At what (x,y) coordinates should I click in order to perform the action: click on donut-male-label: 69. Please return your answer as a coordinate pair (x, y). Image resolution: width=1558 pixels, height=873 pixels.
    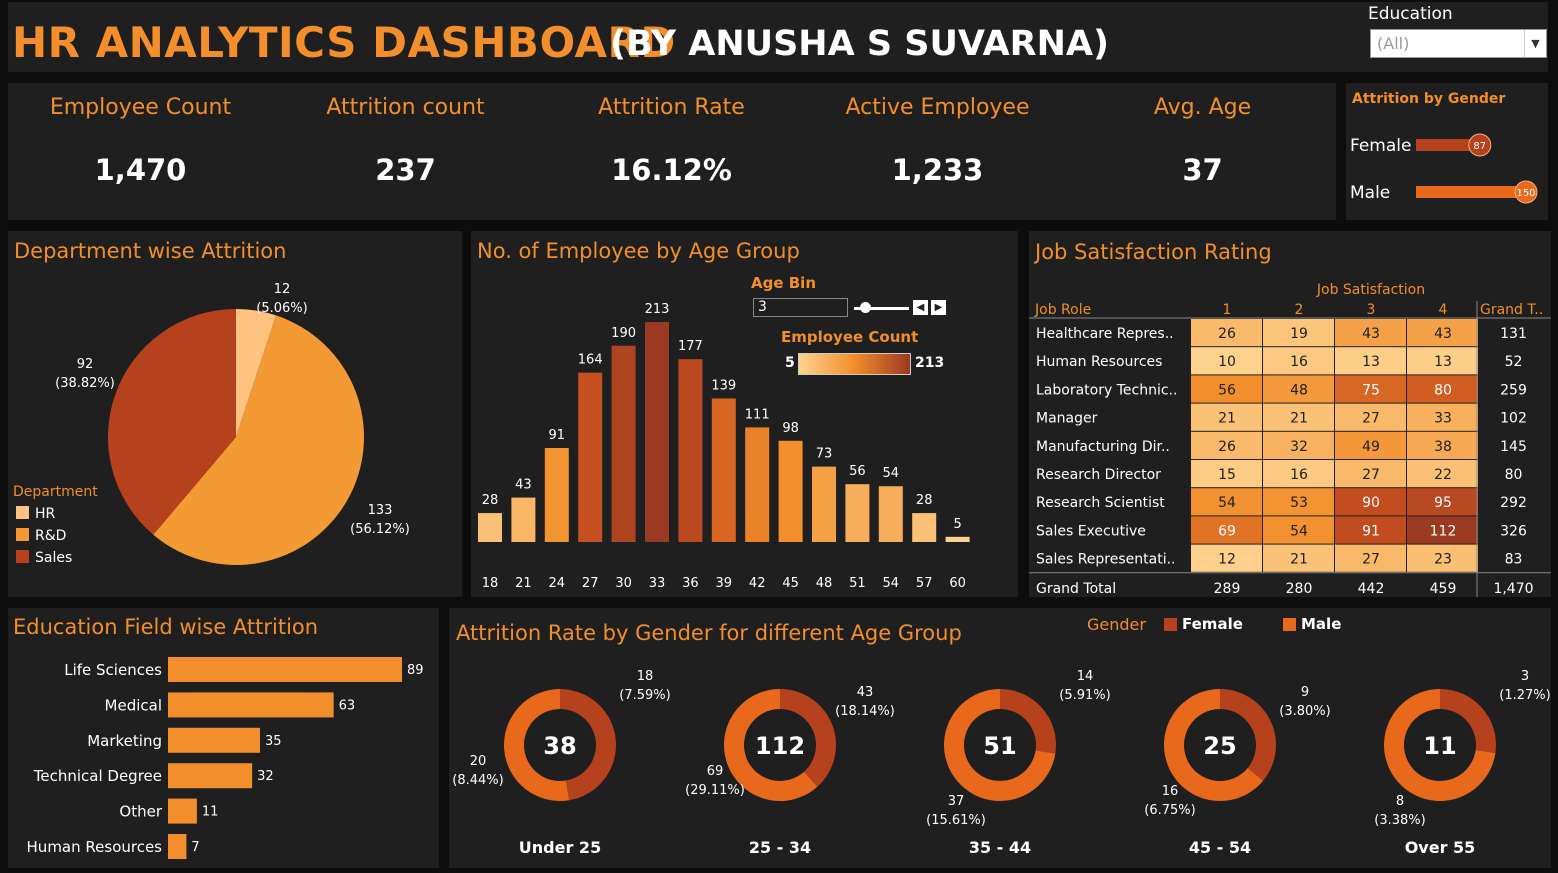
    Looking at the image, I should click on (715, 771).